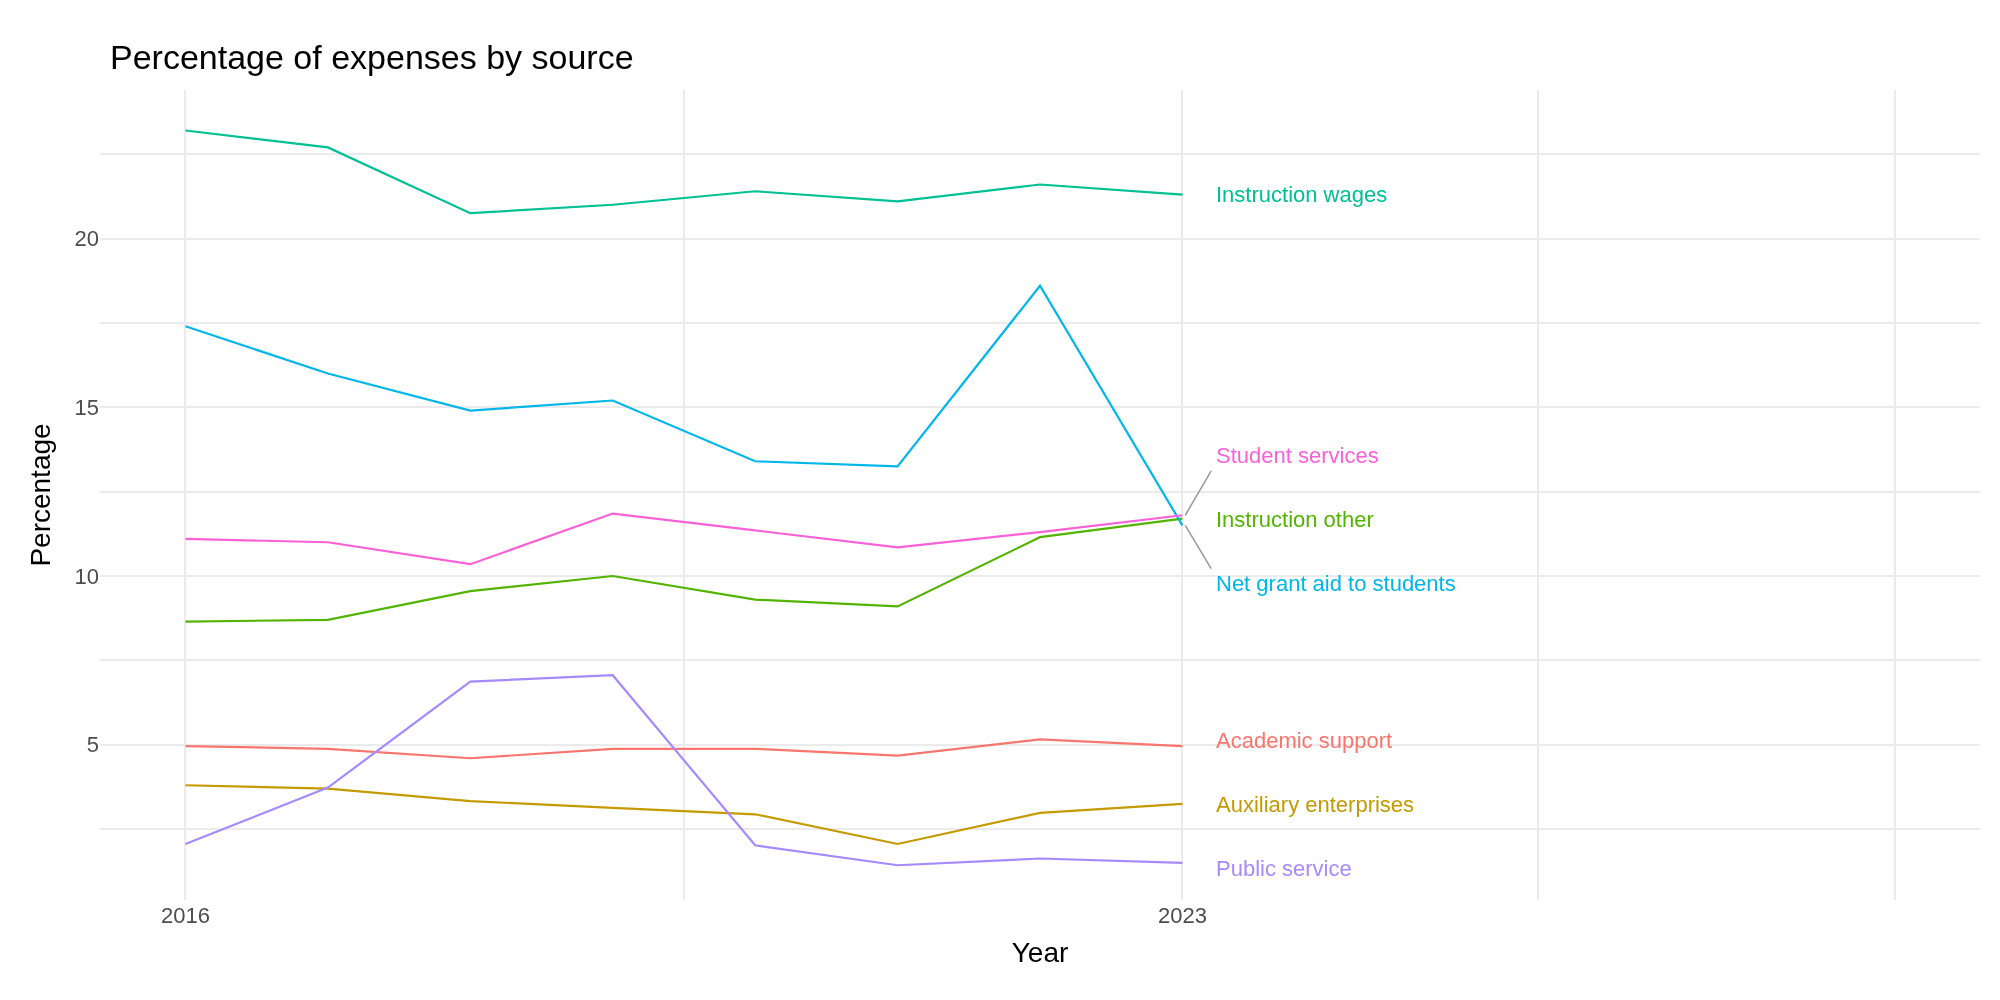 This screenshot has width=2000, height=1000. What do you see at coordinates (1302, 194) in the screenshot?
I see `series-label: Instruction wages` at bounding box center [1302, 194].